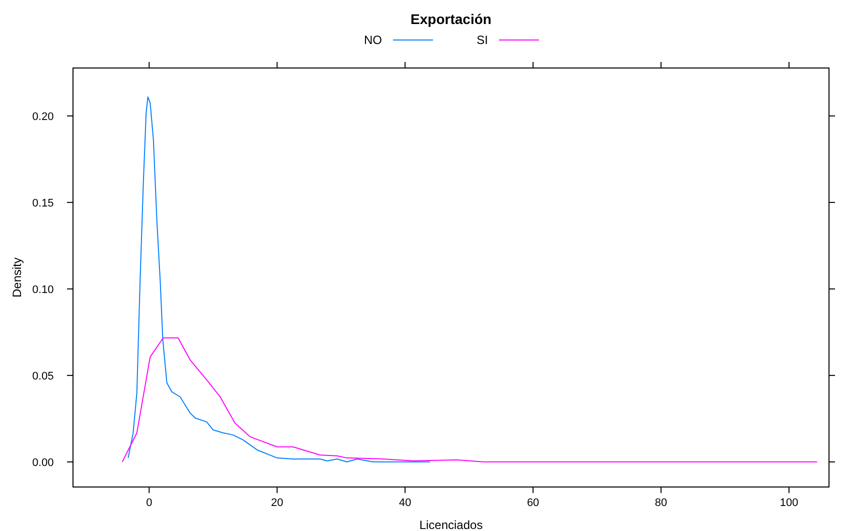 The width and height of the screenshot is (857, 531). I want to click on y-axis-title: Density, so click(17, 277).